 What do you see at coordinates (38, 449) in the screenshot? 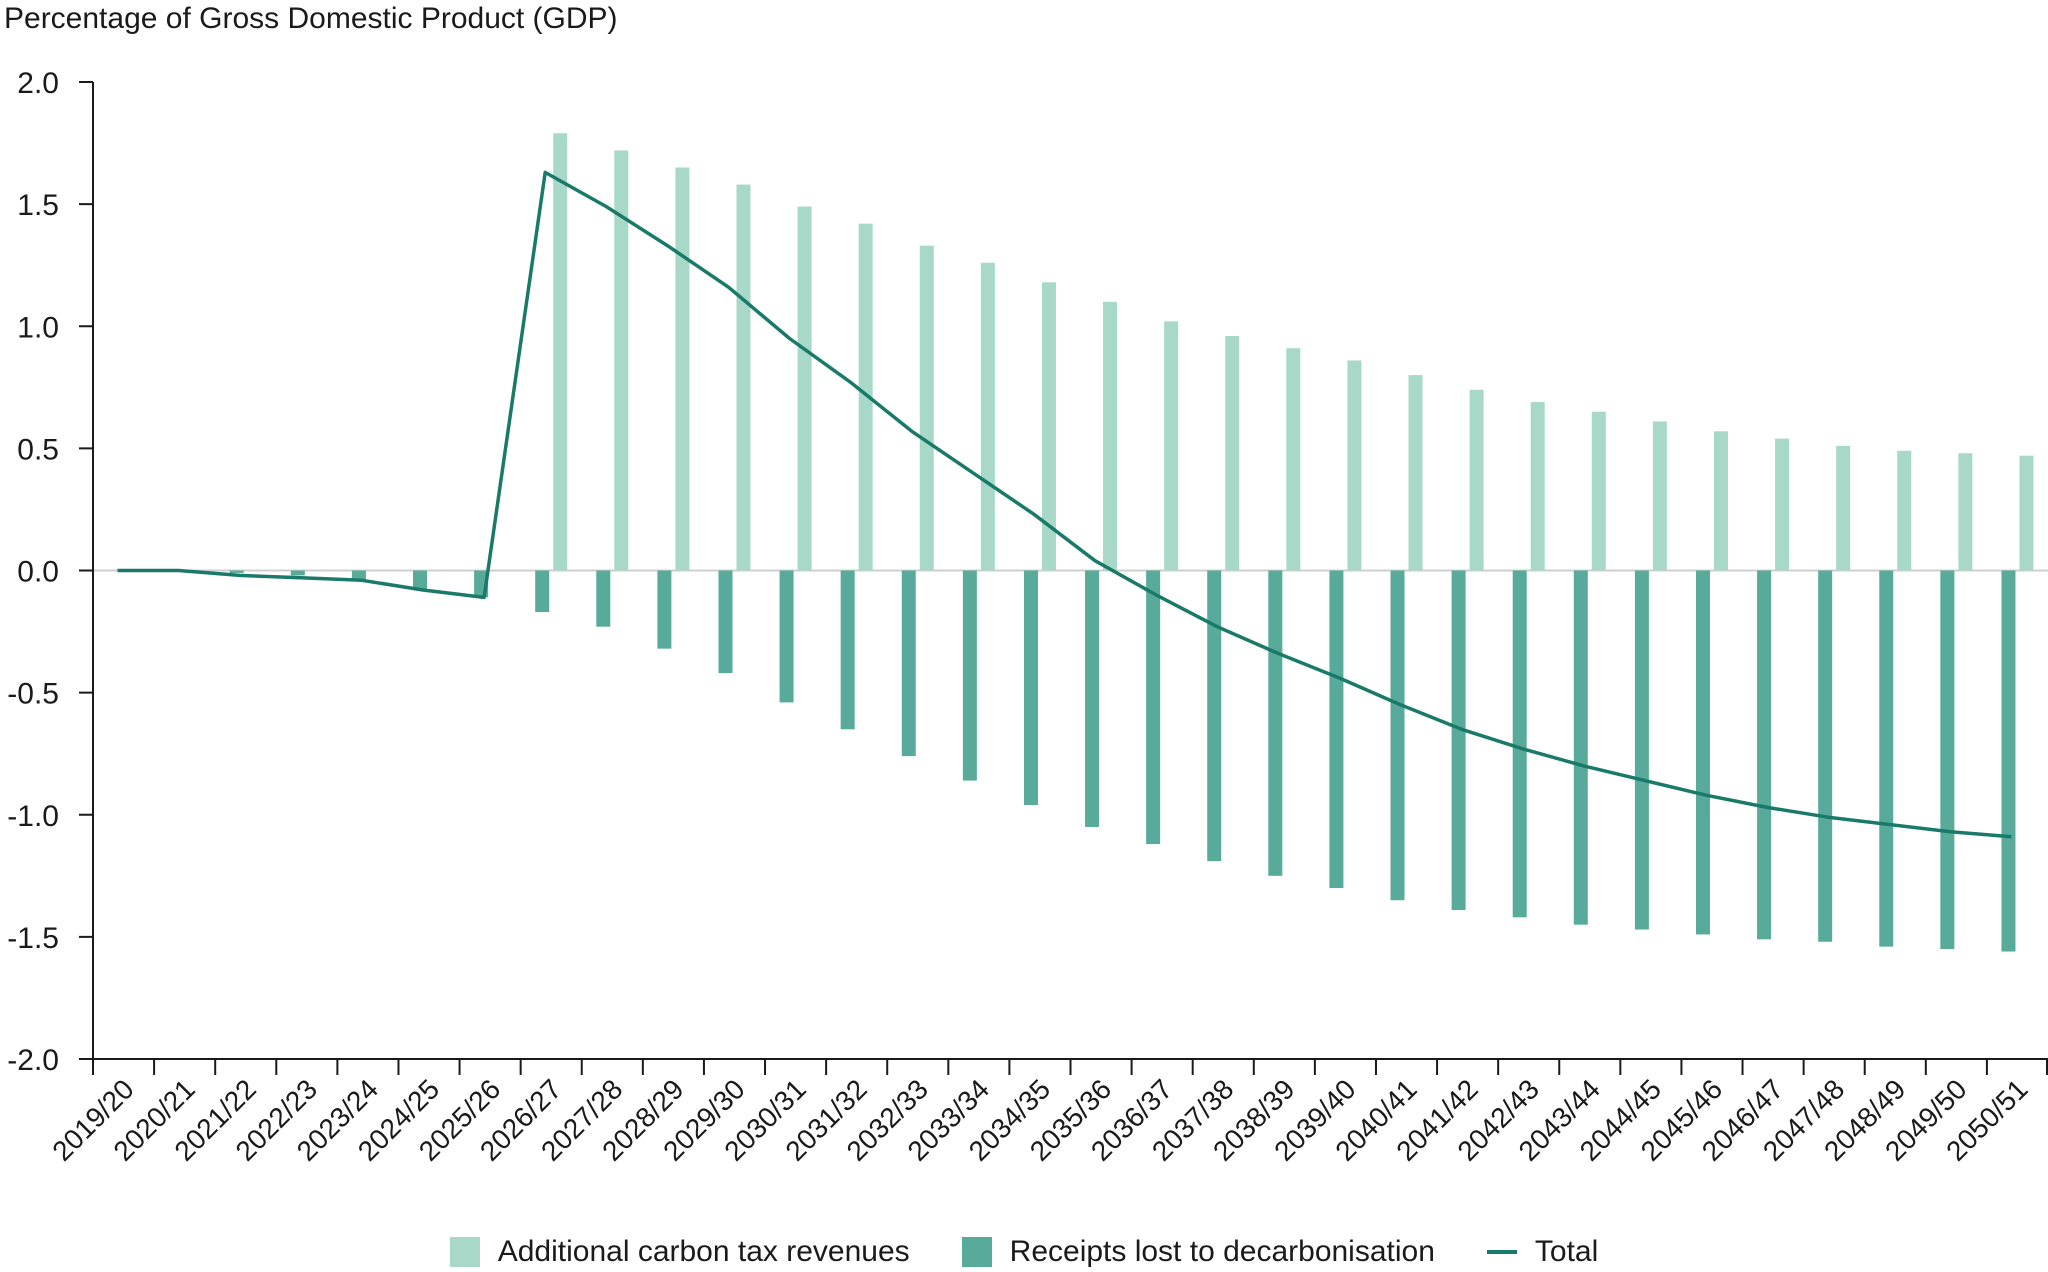
I see `y-tick-label: 0.5` at bounding box center [38, 449].